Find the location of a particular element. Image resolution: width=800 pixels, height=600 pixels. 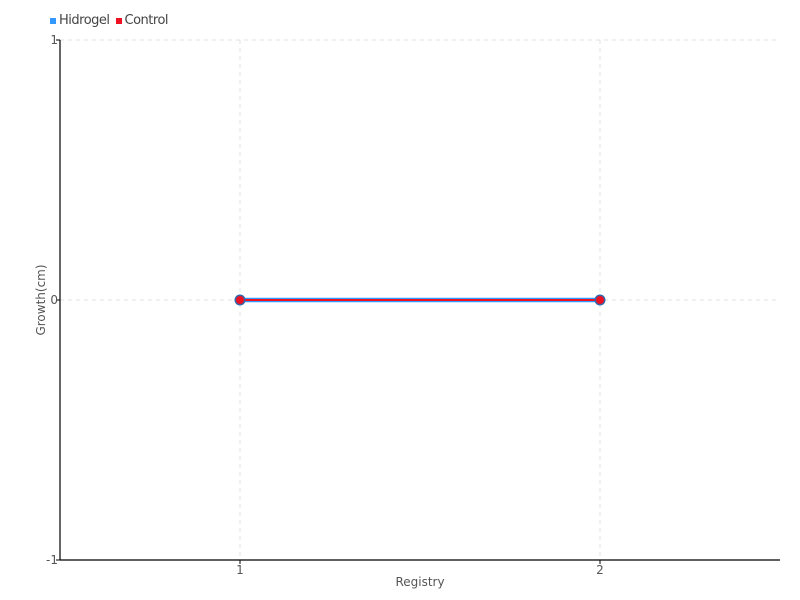

y-tick-label: 0 is located at coordinates (54, 300).